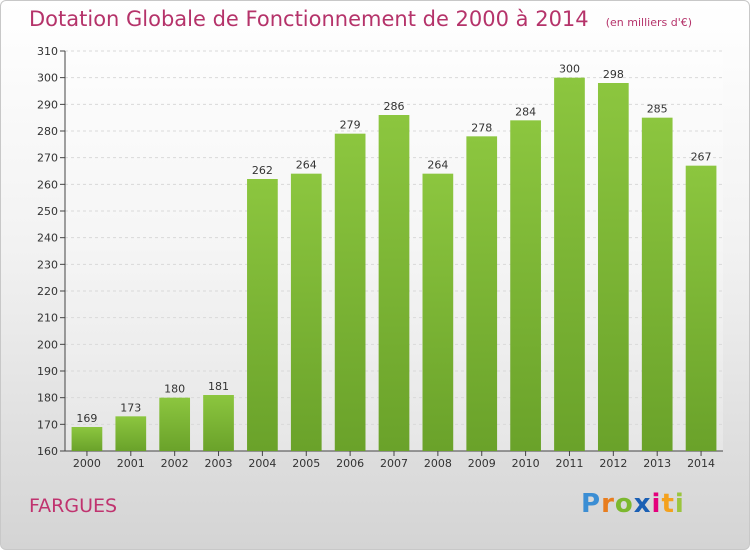 The image size is (750, 550). Describe the element at coordinates (525, 111) in the screenshot. I see `bar-value-label: 284` at that location.